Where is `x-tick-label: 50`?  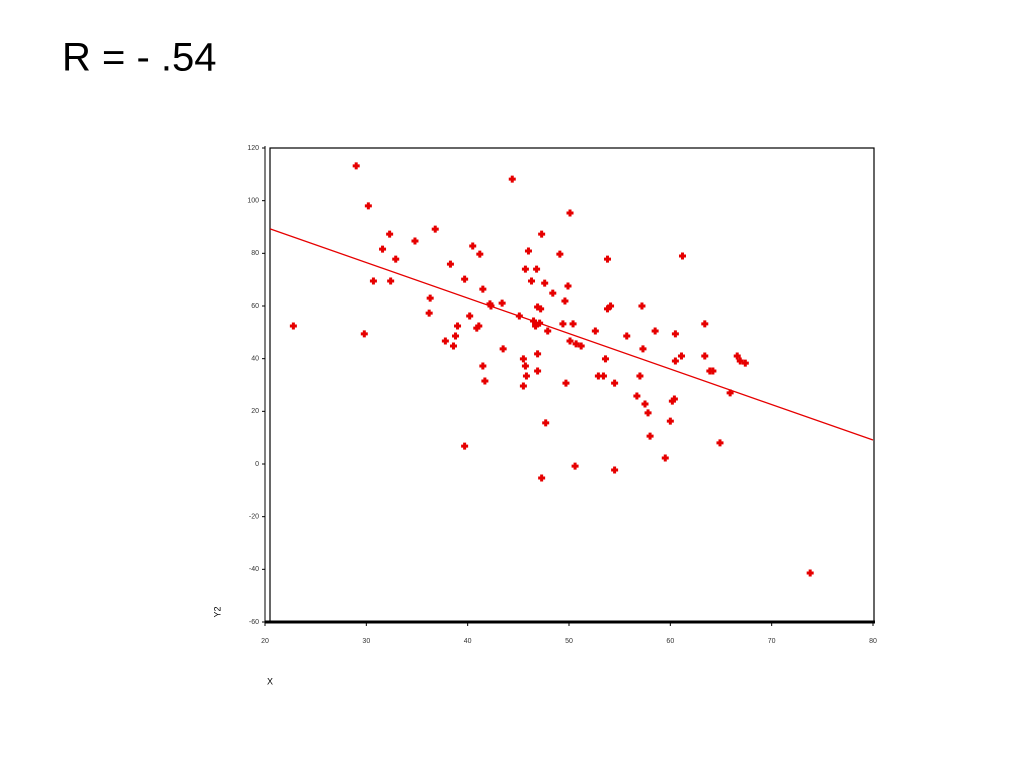
x-tick-label: 50 is located at coordinates (569, 641).